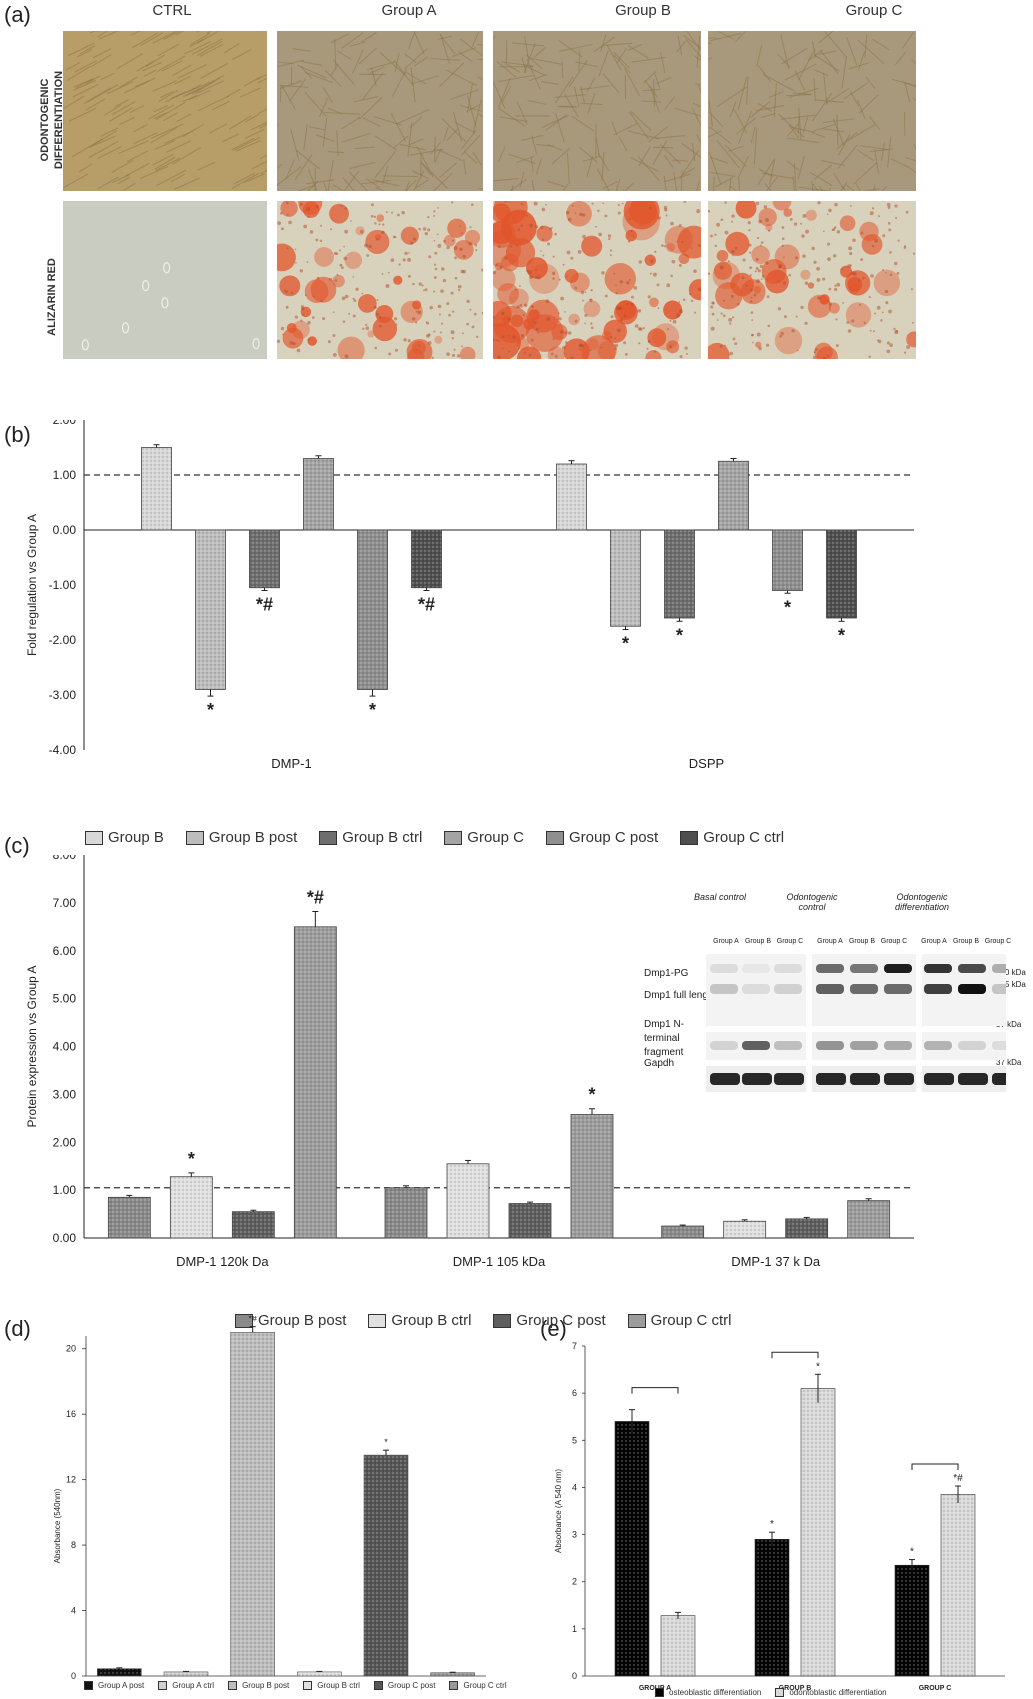 The image size is (1033, 1699). What do you see at coordinates (643, 10) in the screenshot?
I see `col-head-group-b: Group B` at bounding box center [643, 10].